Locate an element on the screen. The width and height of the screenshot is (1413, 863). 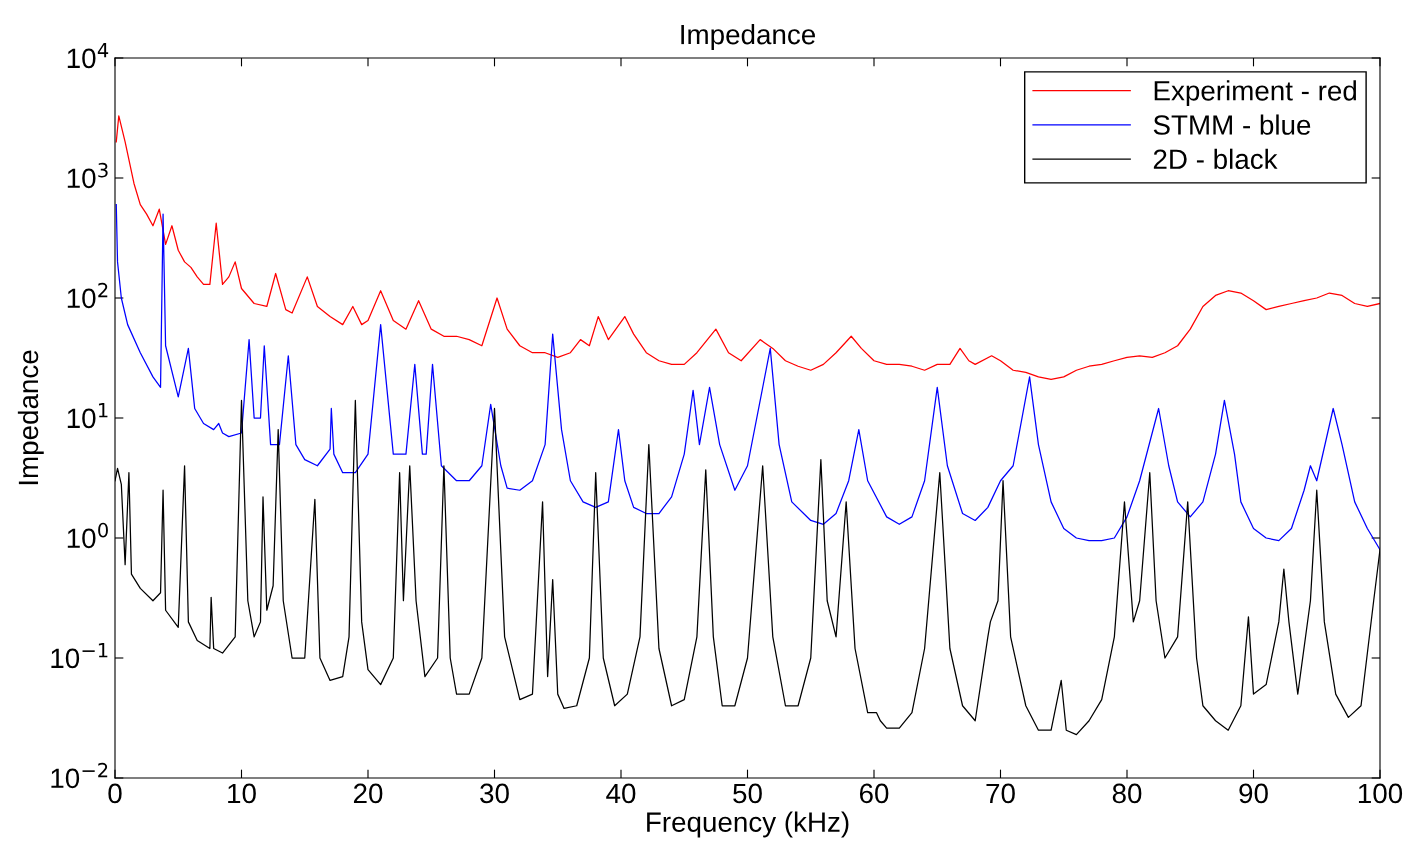
x-axis-title: Frequency (kHz) is located at coordinates (748, 824).